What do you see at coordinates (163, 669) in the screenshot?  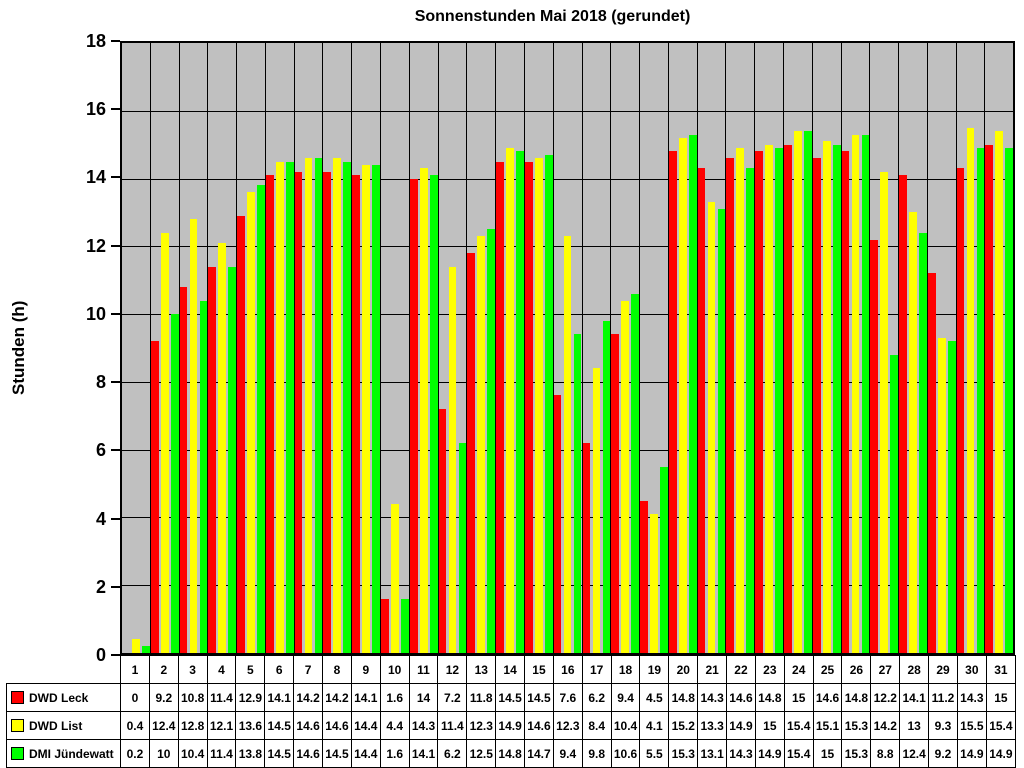 I see `day-header-cell: 2` at bounding box center [163, 669].